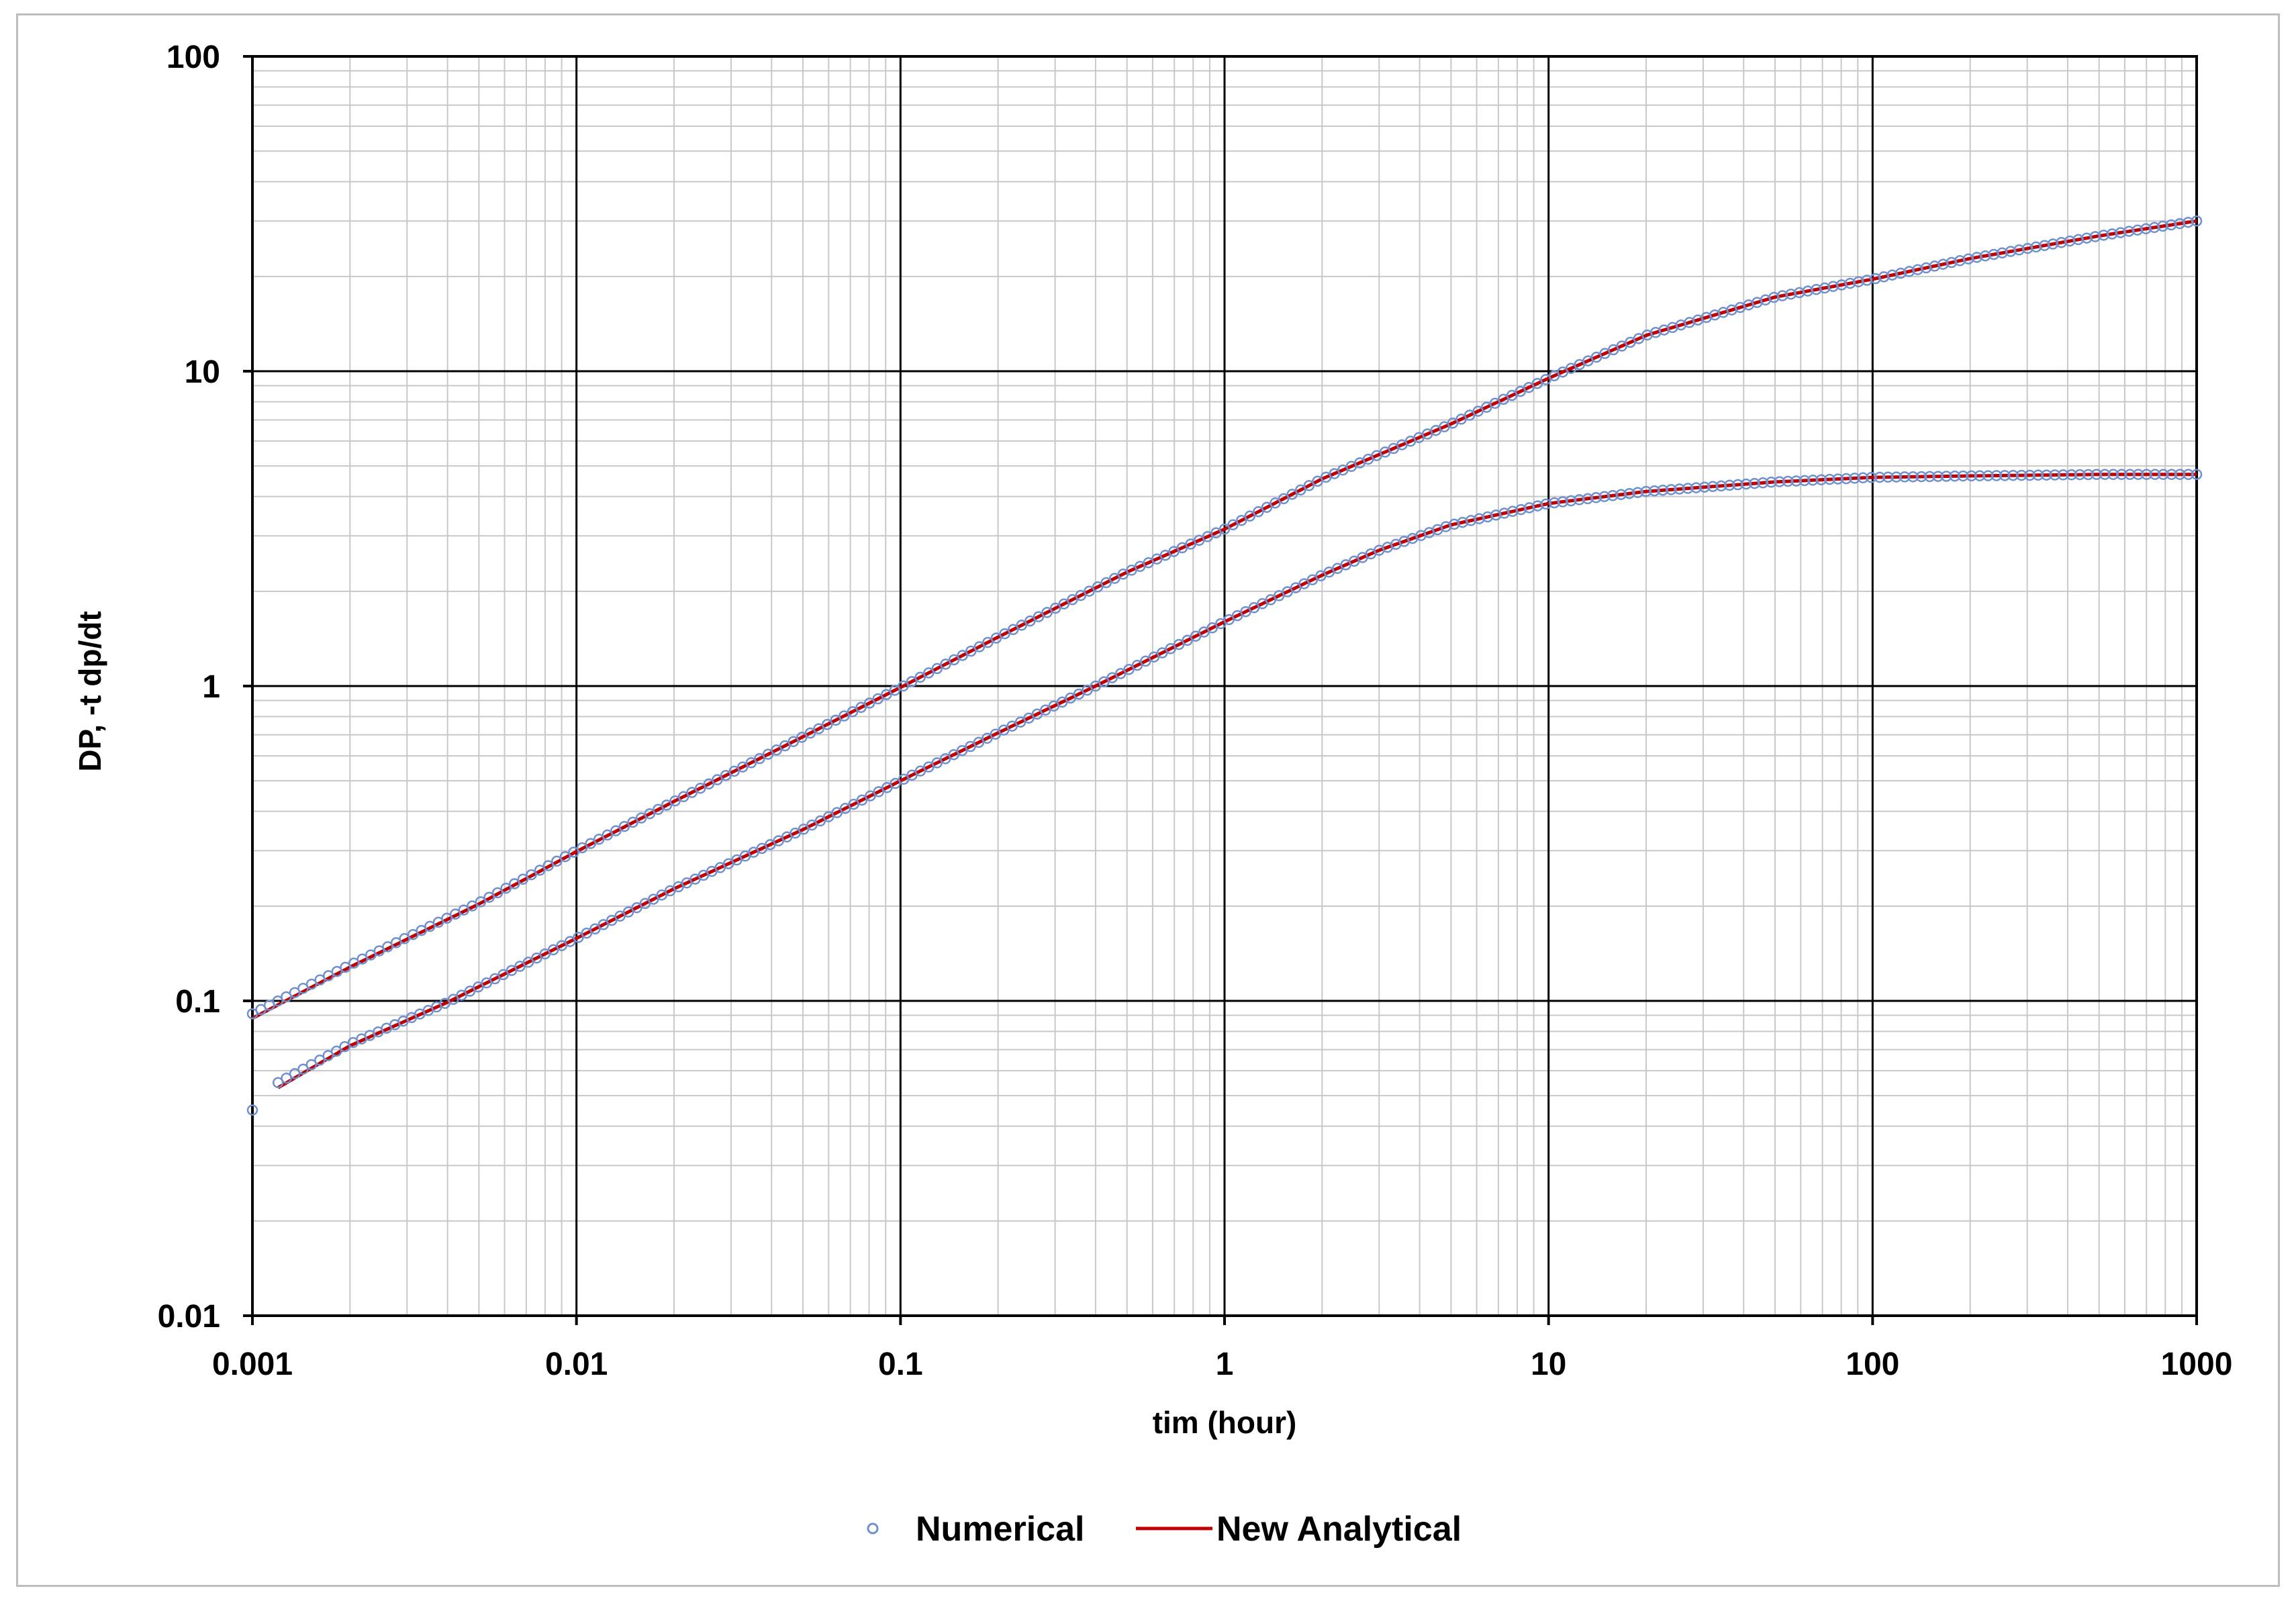 This screenshot has height=1603, width=2296. I want to click on legend-analytical-label: New Analytical, so click(1339, 1529).